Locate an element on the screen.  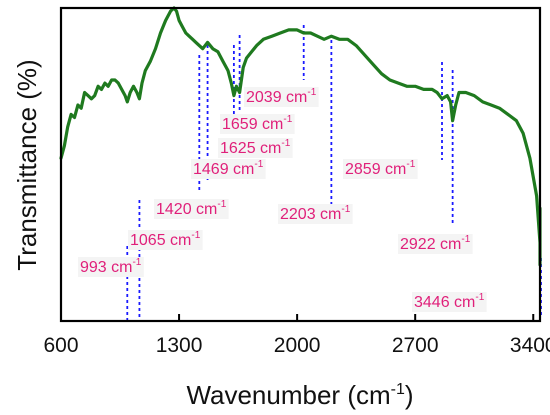
annotation-label: 3446 cm-1 is located at coordinates (449, 301).